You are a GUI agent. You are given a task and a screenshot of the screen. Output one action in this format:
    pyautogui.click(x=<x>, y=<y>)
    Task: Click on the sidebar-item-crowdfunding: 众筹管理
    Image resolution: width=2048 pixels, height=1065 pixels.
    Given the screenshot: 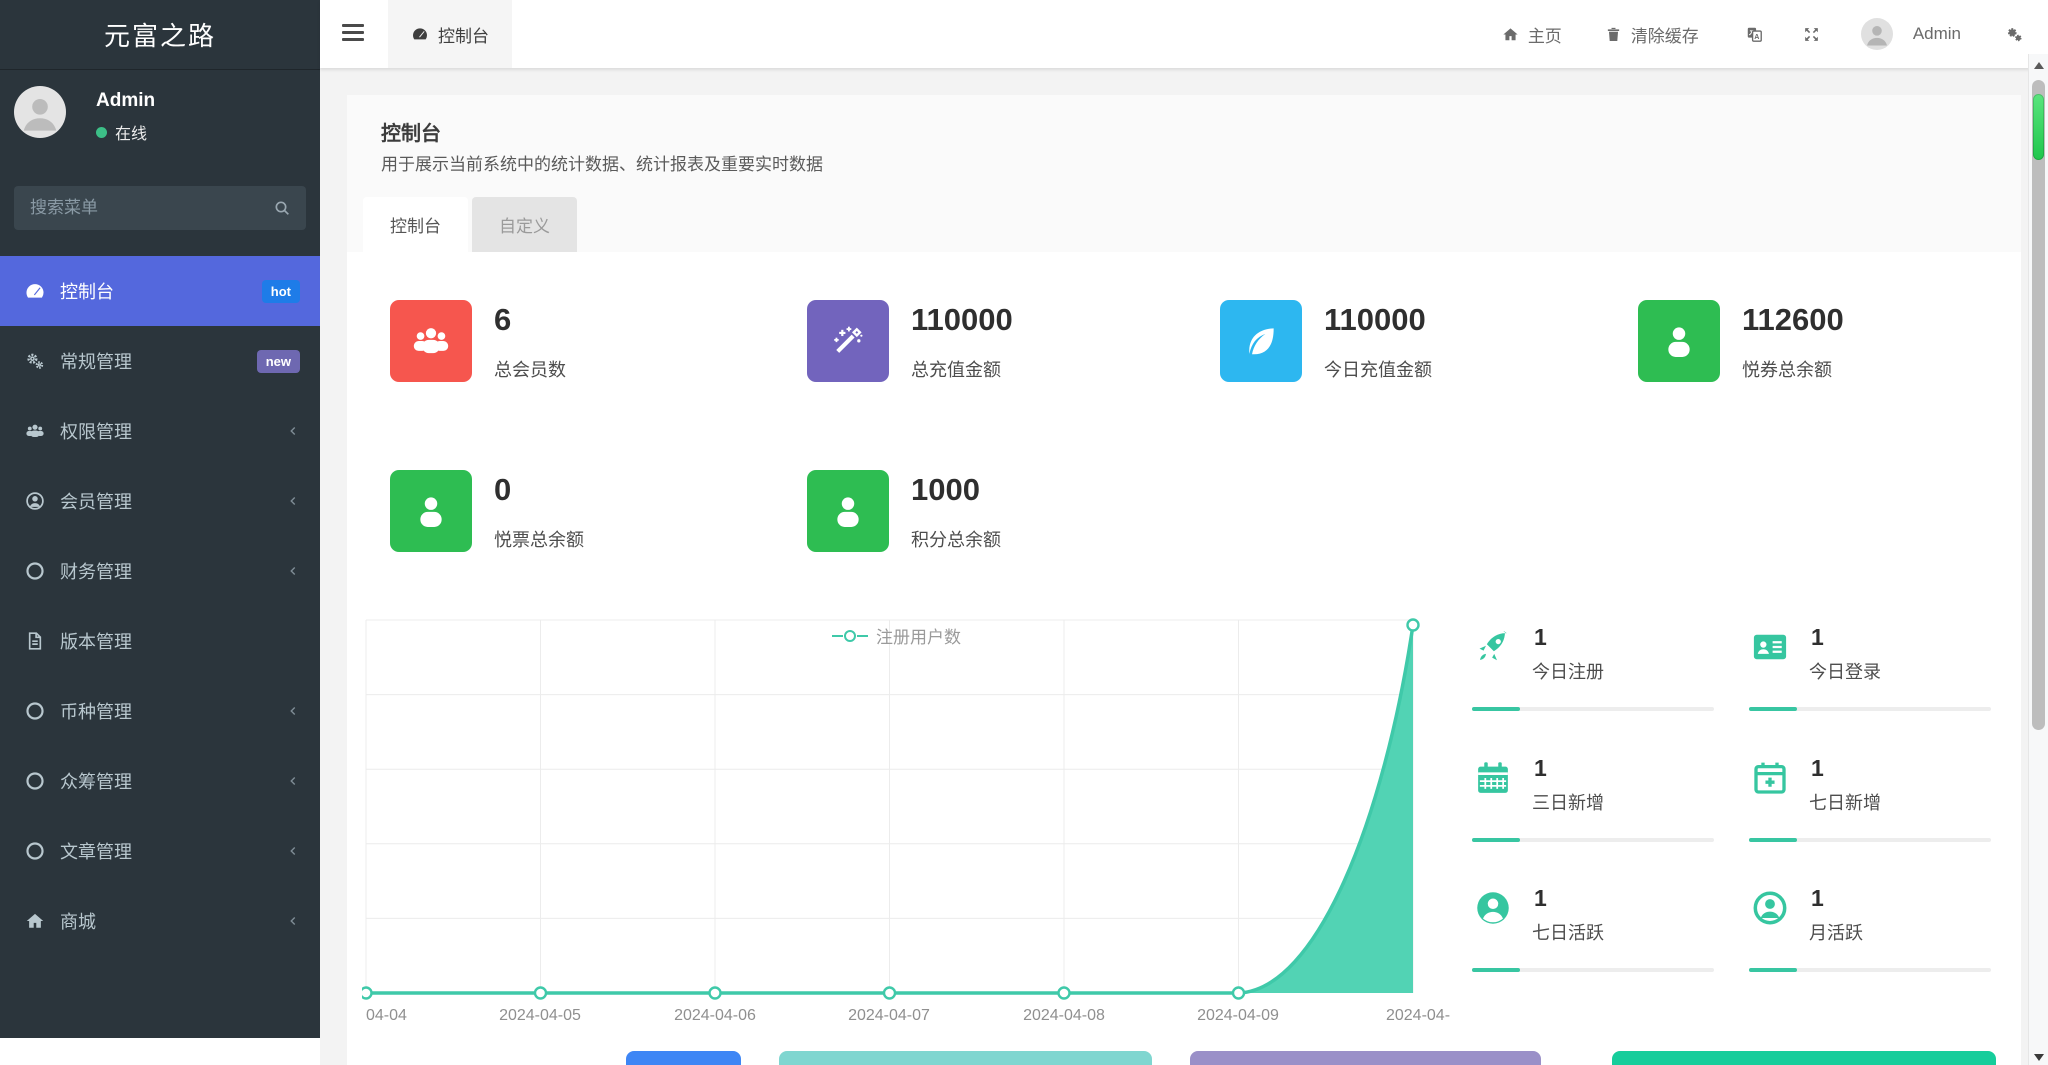 What is the action you would take?
    pyautogui.click(x=160, y=781)
    